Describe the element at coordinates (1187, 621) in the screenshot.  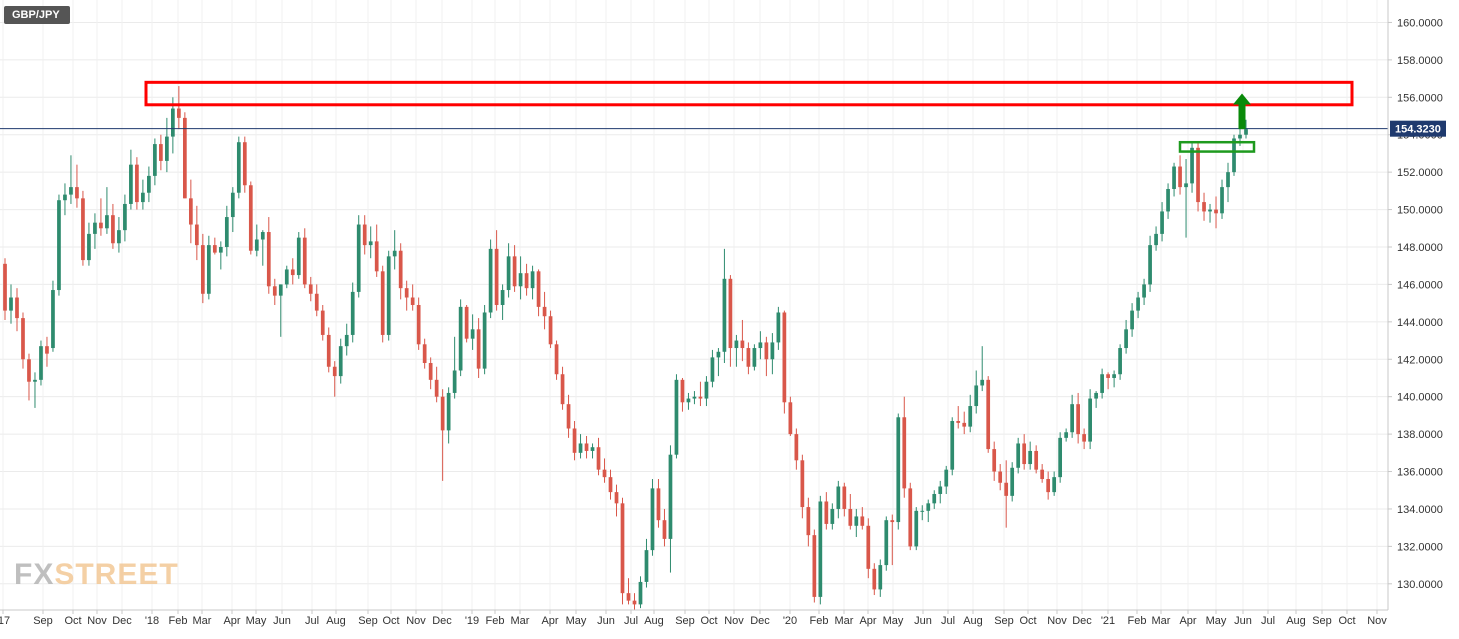
I see `x-tick-label: Apr` at that location.